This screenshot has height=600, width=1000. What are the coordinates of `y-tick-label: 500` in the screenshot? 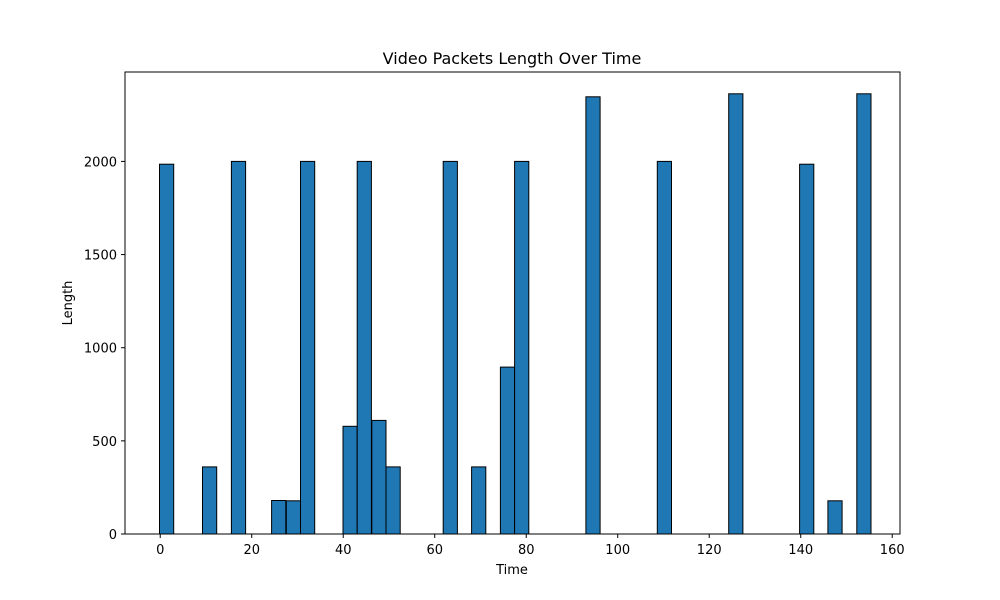 It's located at (104, 442).